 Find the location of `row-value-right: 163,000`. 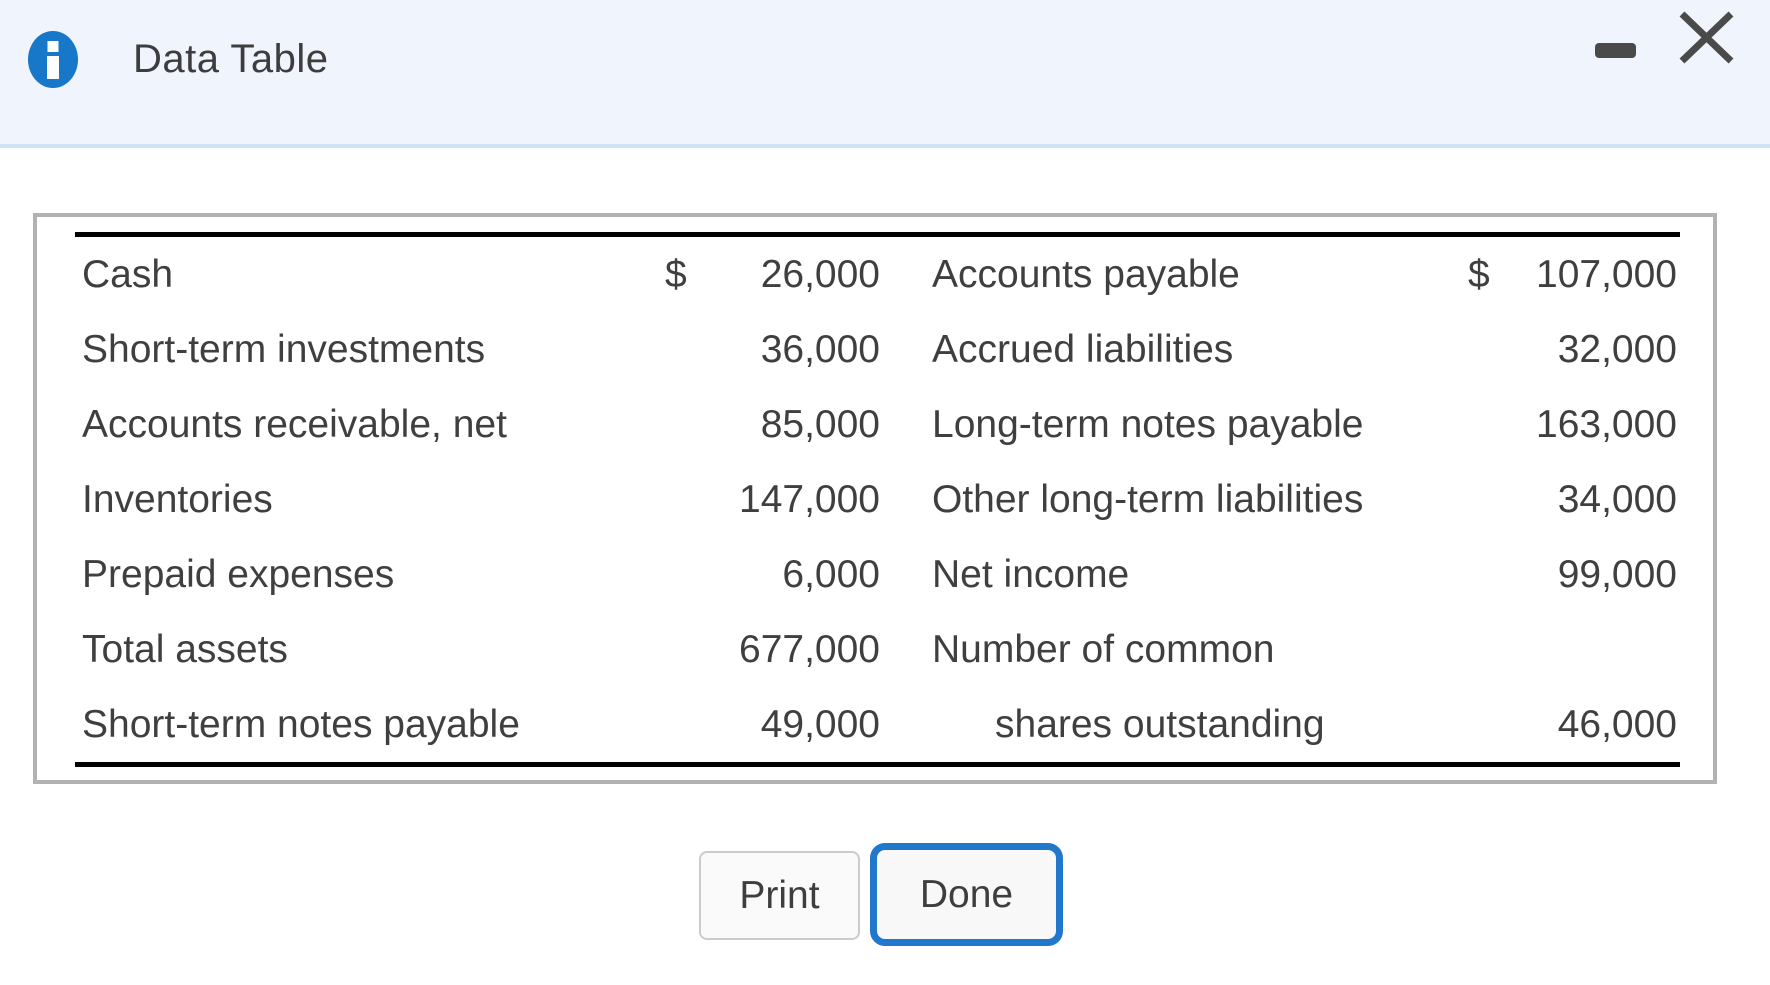

row-value-right: 163,000 is located at coordinates (1606, 424).